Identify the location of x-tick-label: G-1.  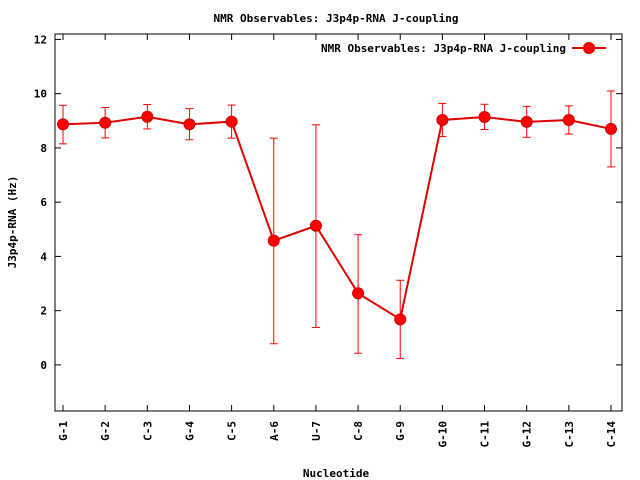
(63, 431).